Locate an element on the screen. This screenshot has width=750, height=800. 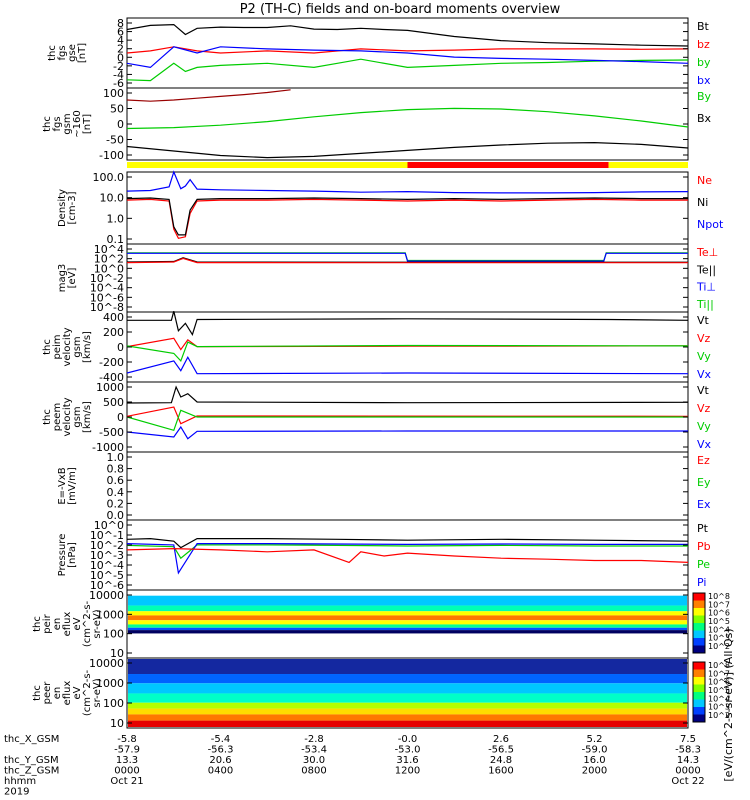
axis-tick-label: 16.0 is located at coordinates (594, 760).